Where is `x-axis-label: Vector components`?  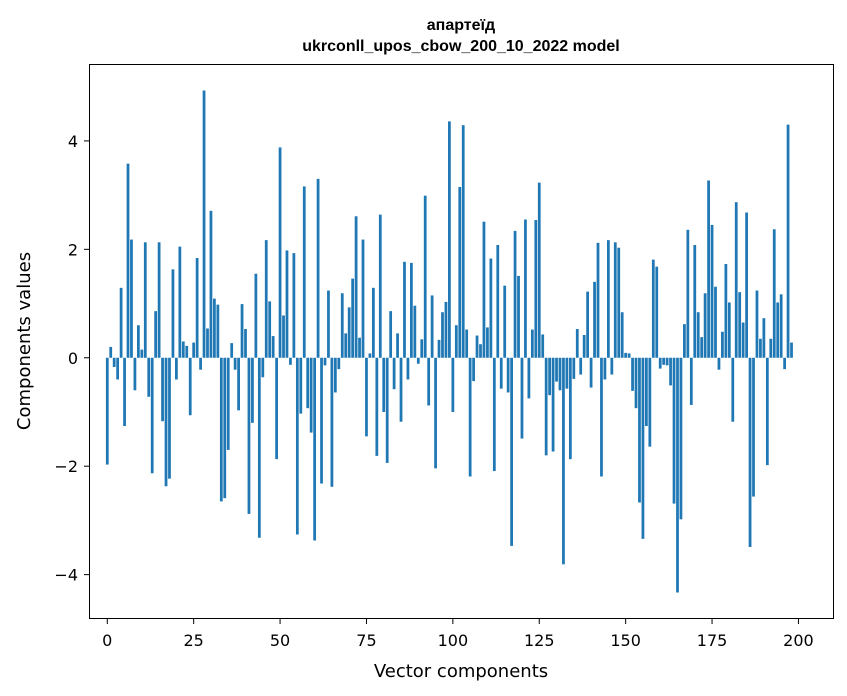
x-axis-label: Vector components is located at coordinates (461, 671).